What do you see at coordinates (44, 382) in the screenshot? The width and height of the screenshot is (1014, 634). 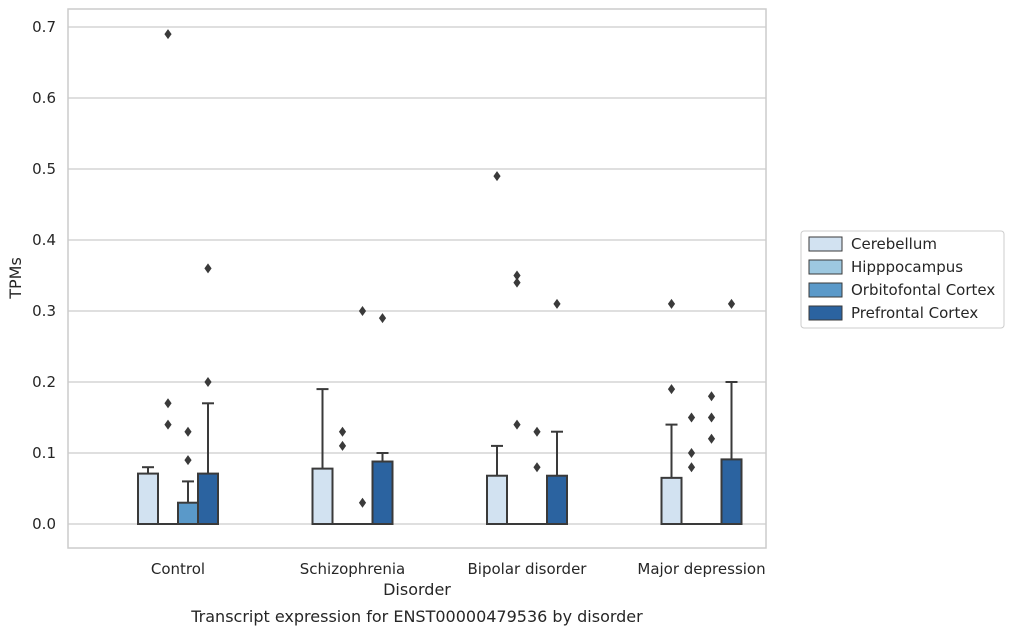 I see `y-tick-label: 0.2` at bounding box center [44, 382].